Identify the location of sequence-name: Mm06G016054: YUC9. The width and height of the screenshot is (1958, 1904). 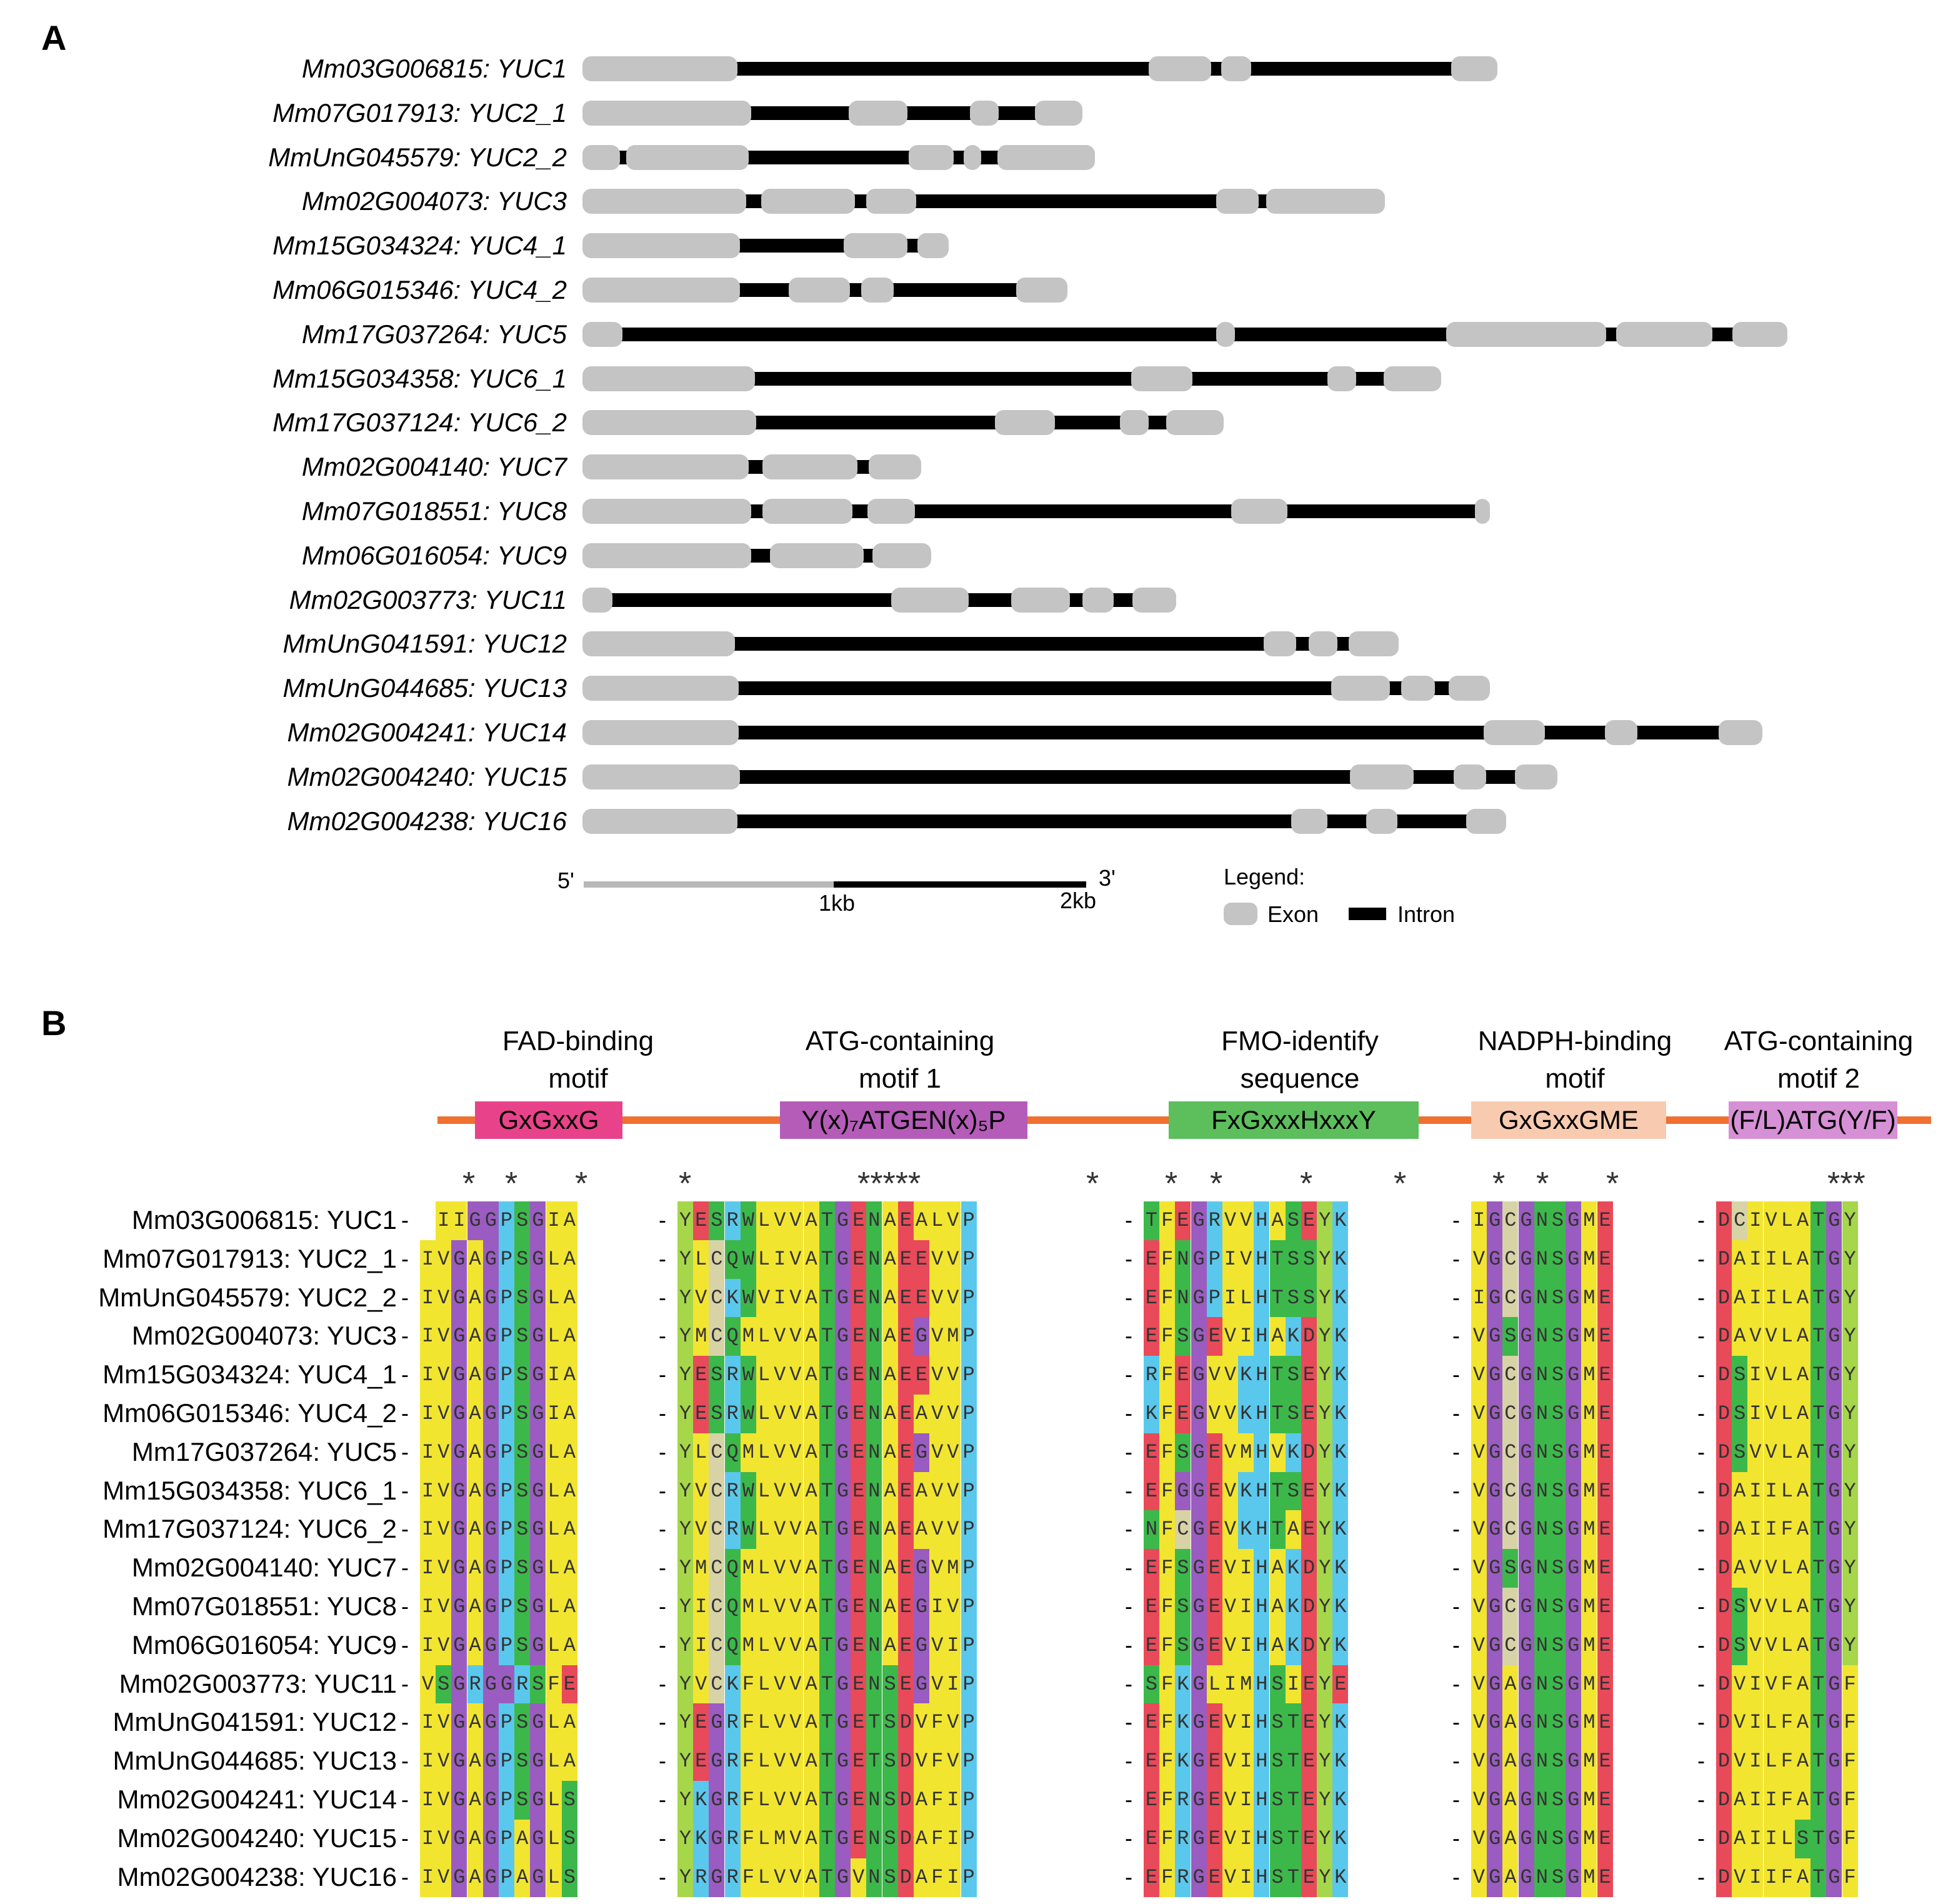
(264, 1645).